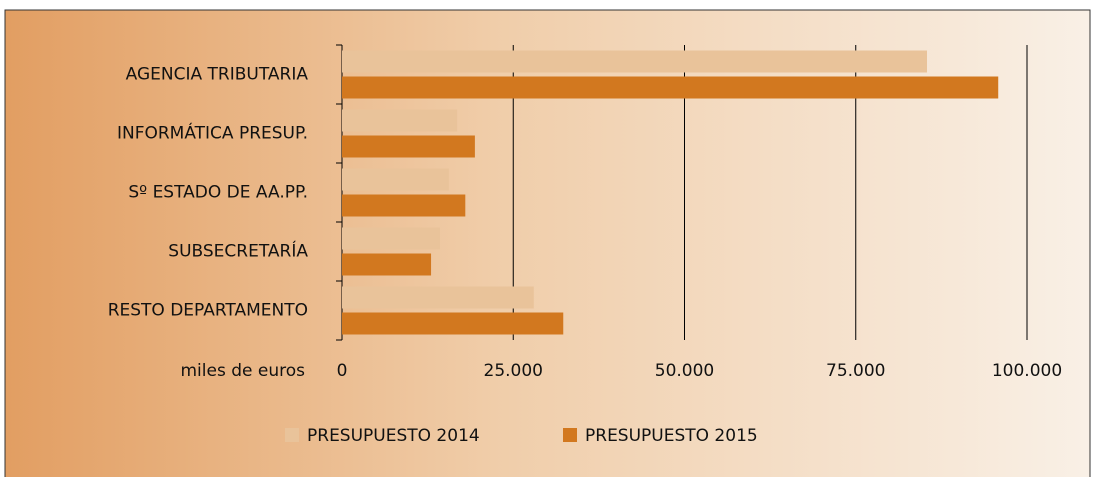  I want to click on x-tick-label: 0, so click(342, 371).